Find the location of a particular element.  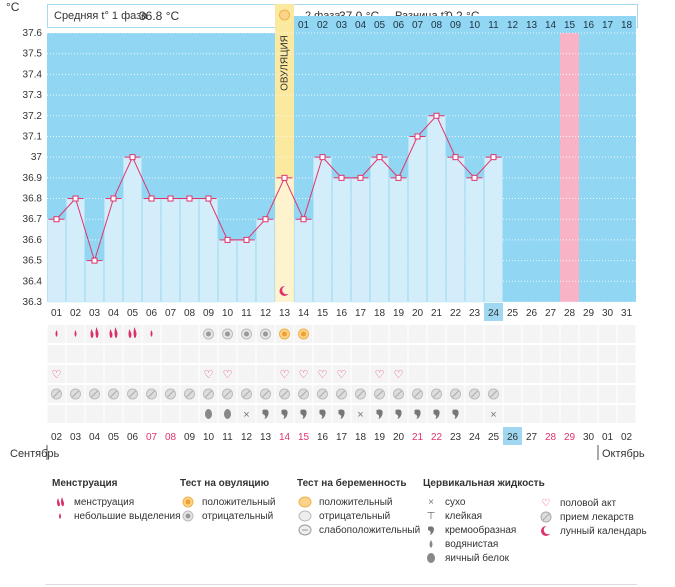

post-ovulation-day-label: 14 is located at coordinates (551, 25).